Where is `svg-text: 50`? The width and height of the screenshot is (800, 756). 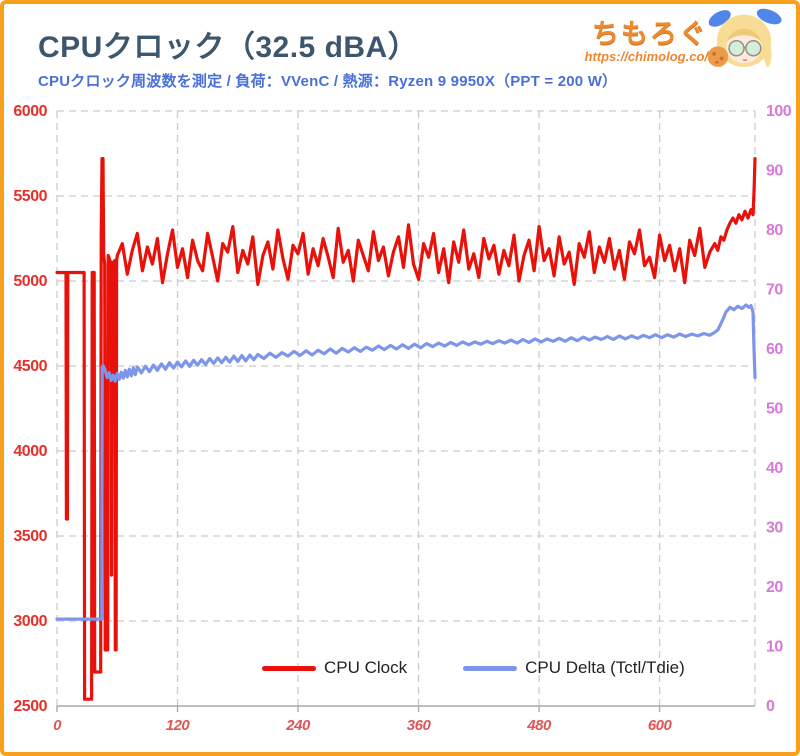 svg-text: 50 is located at coordinates (774, 409).